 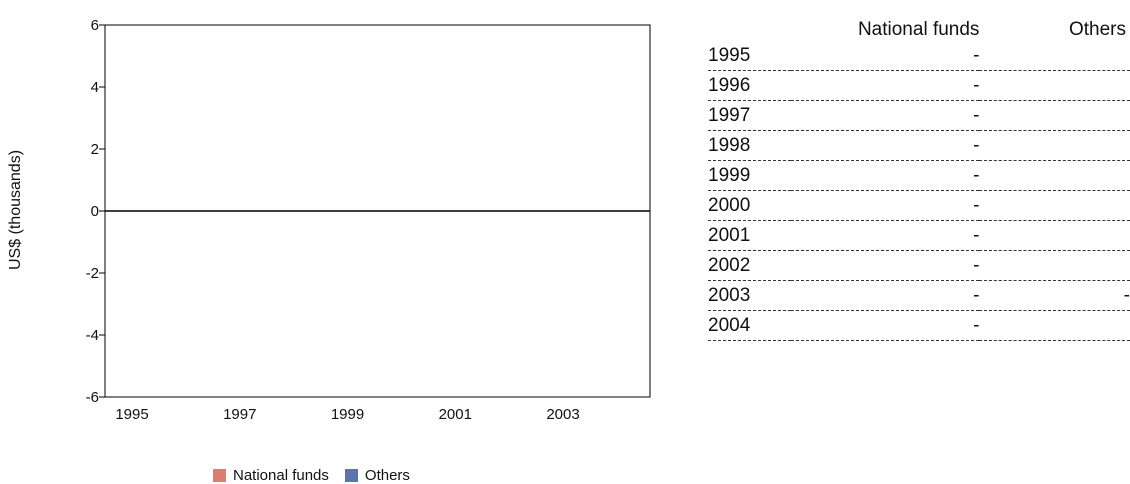 What do you see at coordinates (239, 414) in the screenshot?
I see `x-tick-label: 1997` at bounding box center [239, 414].